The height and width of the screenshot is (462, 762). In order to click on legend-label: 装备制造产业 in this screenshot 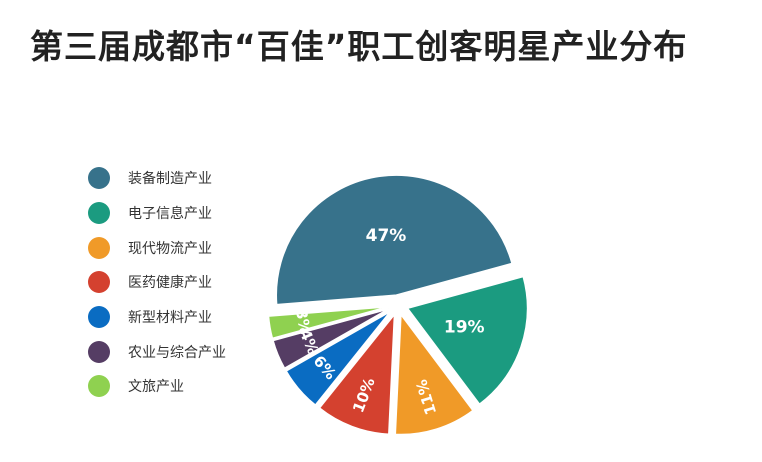, I will do `click(170, 179)`.